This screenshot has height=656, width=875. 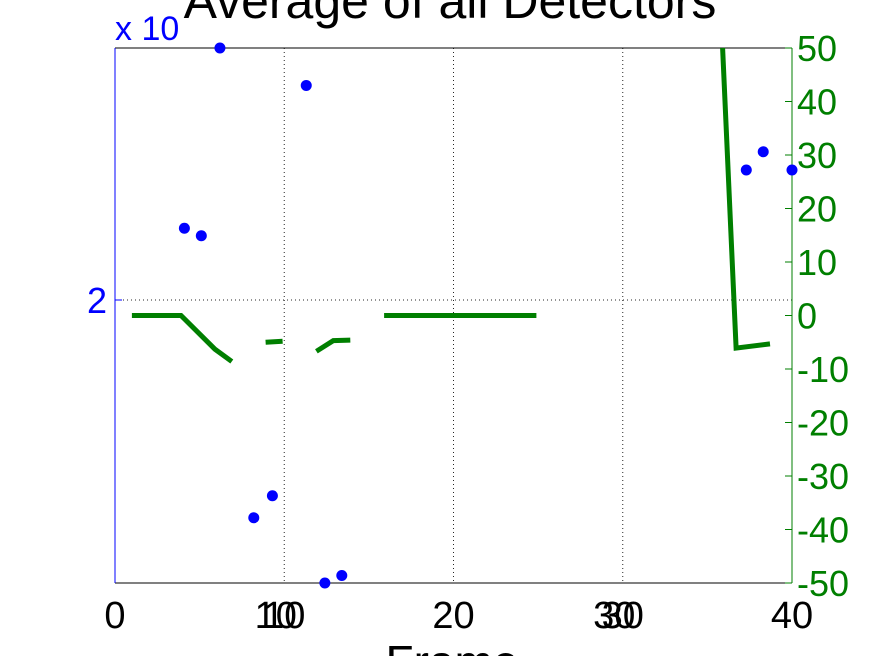 What do you see at coordinates (817, 262) in the screenshot?
I see `right-tick-label: 10` at bounding box center [817, 262].